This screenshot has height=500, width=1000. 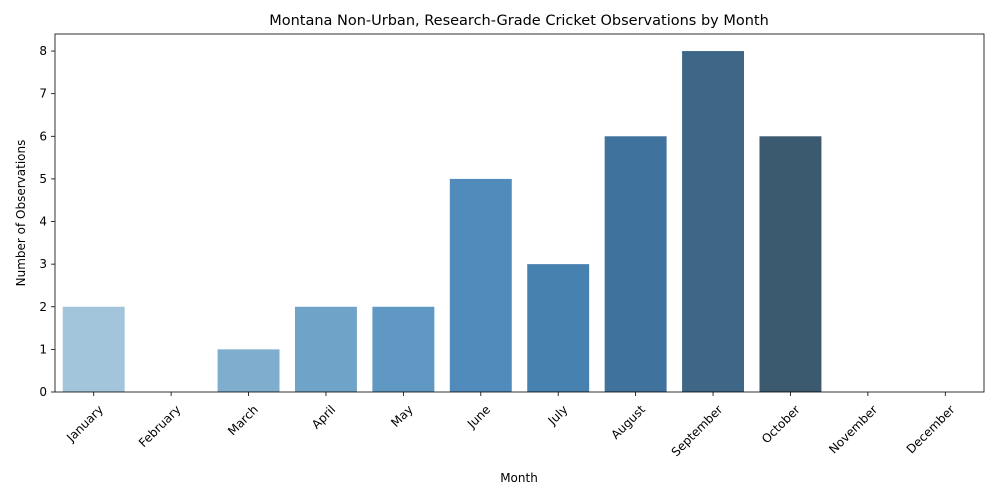 What do you see at coordinates (480, 285) in the screenshot?
I see `bar-june` at bounding box center [480, 285].